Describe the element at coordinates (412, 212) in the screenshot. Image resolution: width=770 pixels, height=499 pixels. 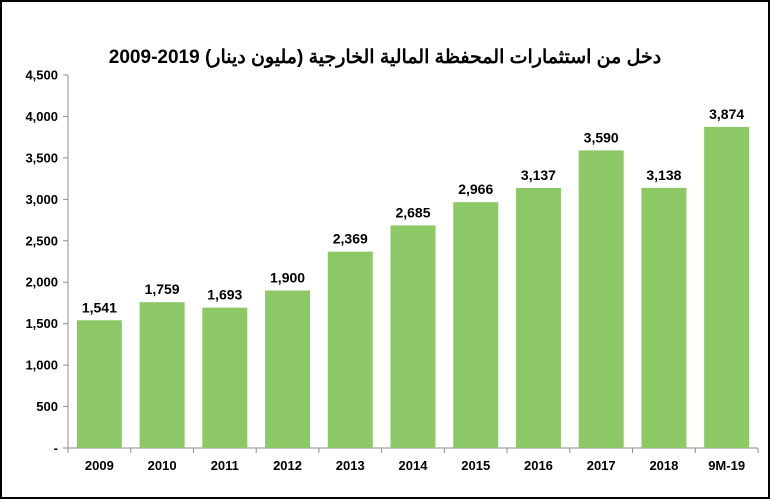
I see `data-label: 2,685` at that location.